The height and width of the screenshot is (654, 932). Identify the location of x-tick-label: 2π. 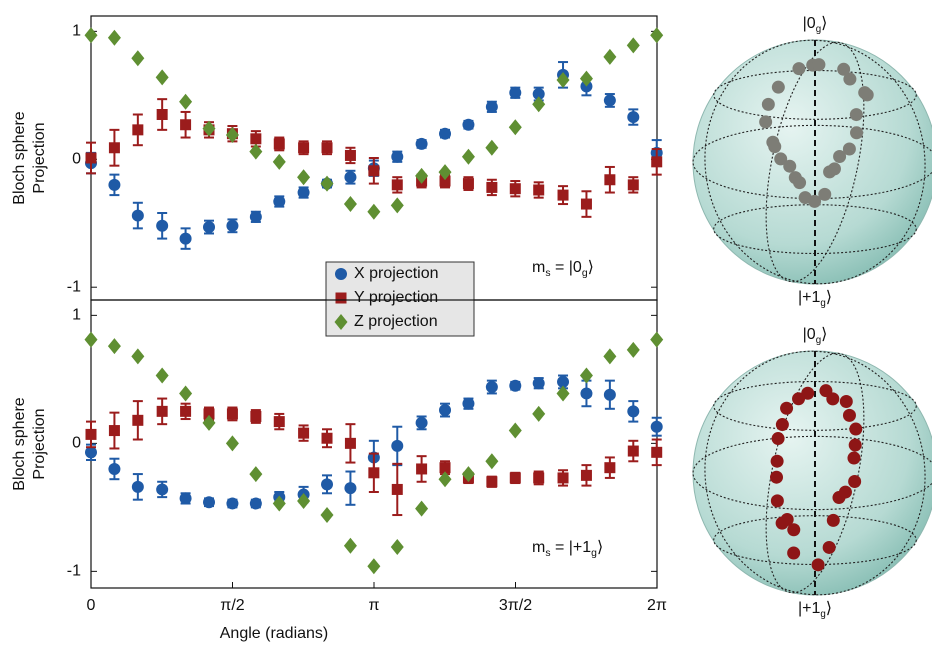
(657, 605).